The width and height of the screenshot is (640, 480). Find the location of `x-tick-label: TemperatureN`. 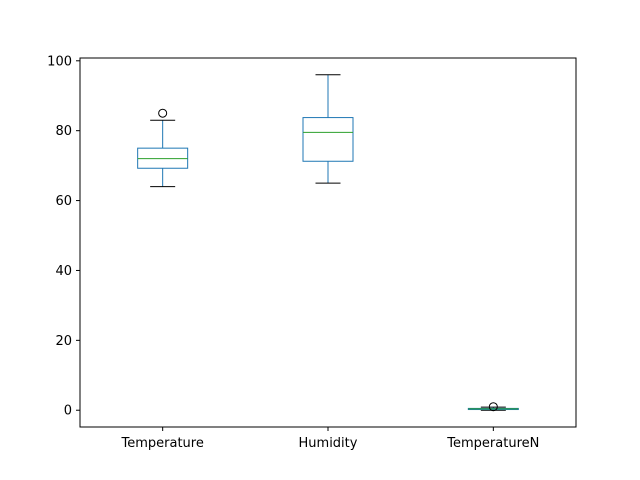

x-tick-label: TemperatureN is located at coordinates (492, 443).